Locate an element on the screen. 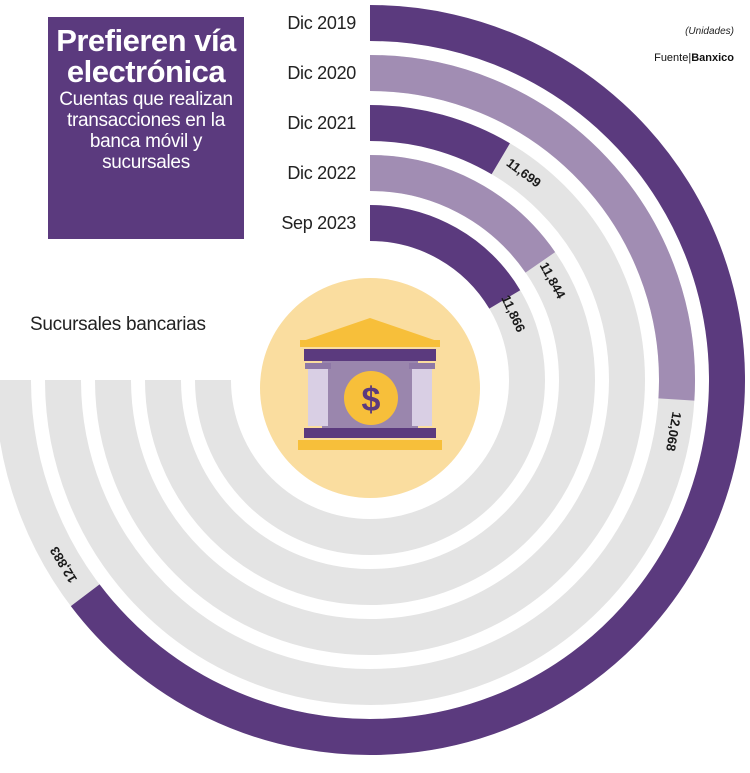 This screenshot has height=773, width=750. year-label-3: Dic 2022 is located at coordinates (321, 173).